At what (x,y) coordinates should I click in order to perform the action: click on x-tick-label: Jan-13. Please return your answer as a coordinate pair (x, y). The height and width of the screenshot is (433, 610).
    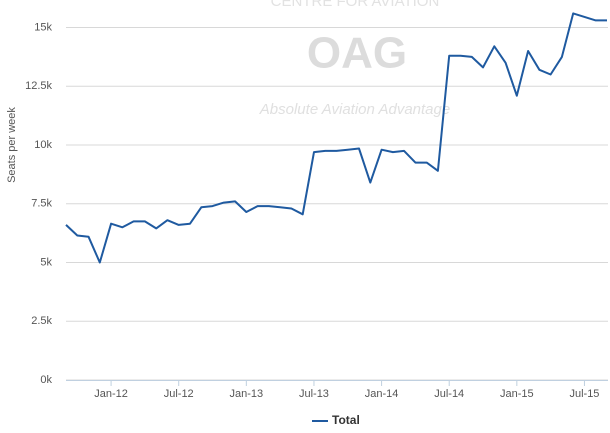
    Looking at the image, I should click on (247, 394).